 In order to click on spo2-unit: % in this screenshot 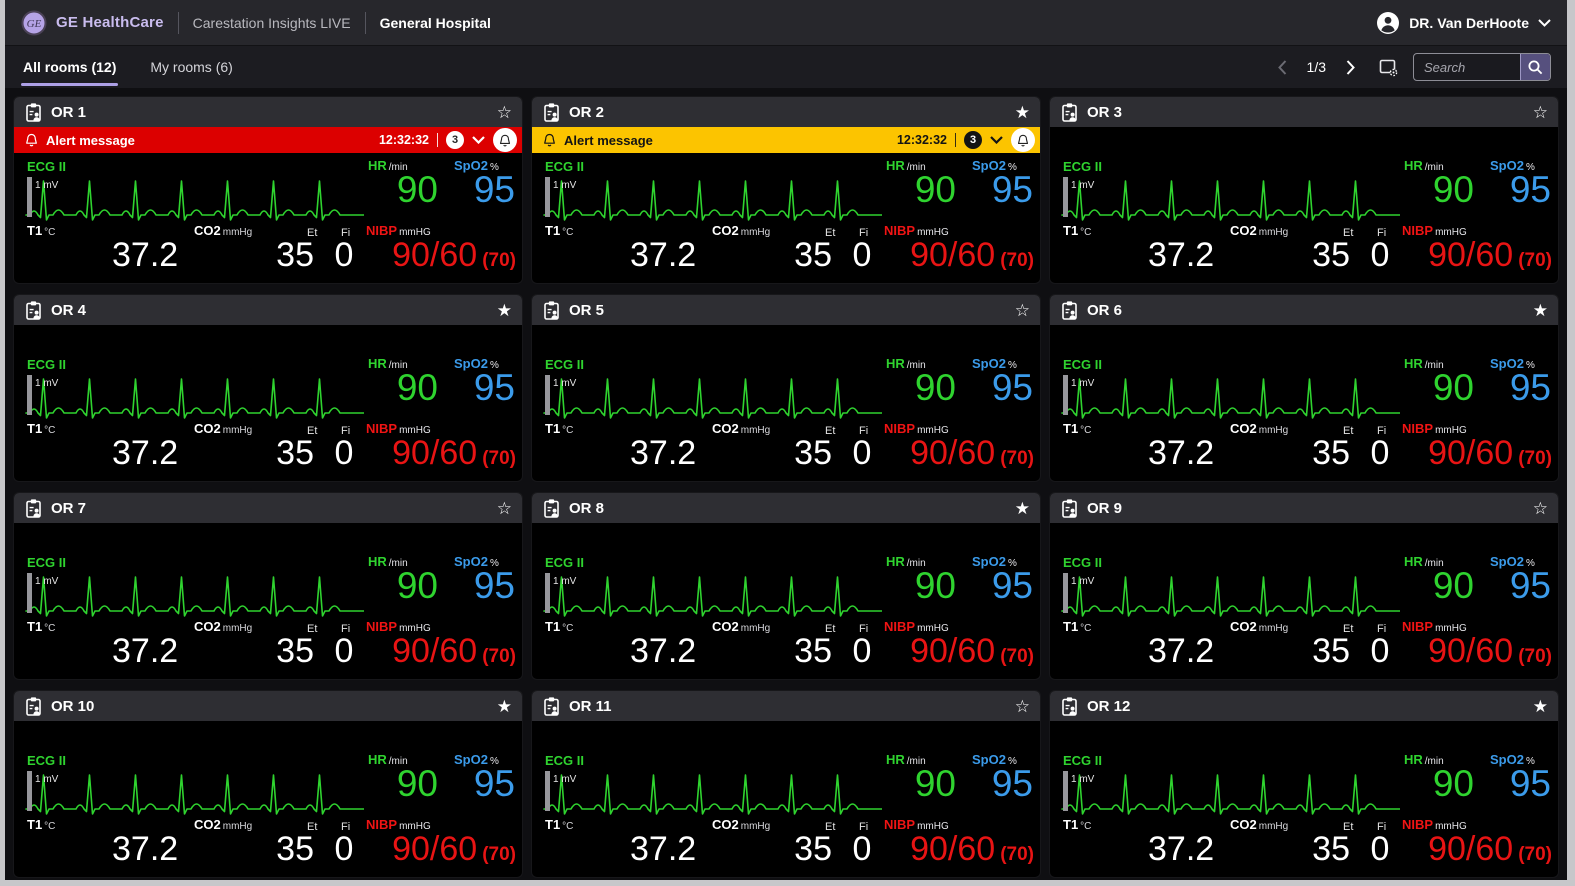, I will do `click(1012, 563)`.